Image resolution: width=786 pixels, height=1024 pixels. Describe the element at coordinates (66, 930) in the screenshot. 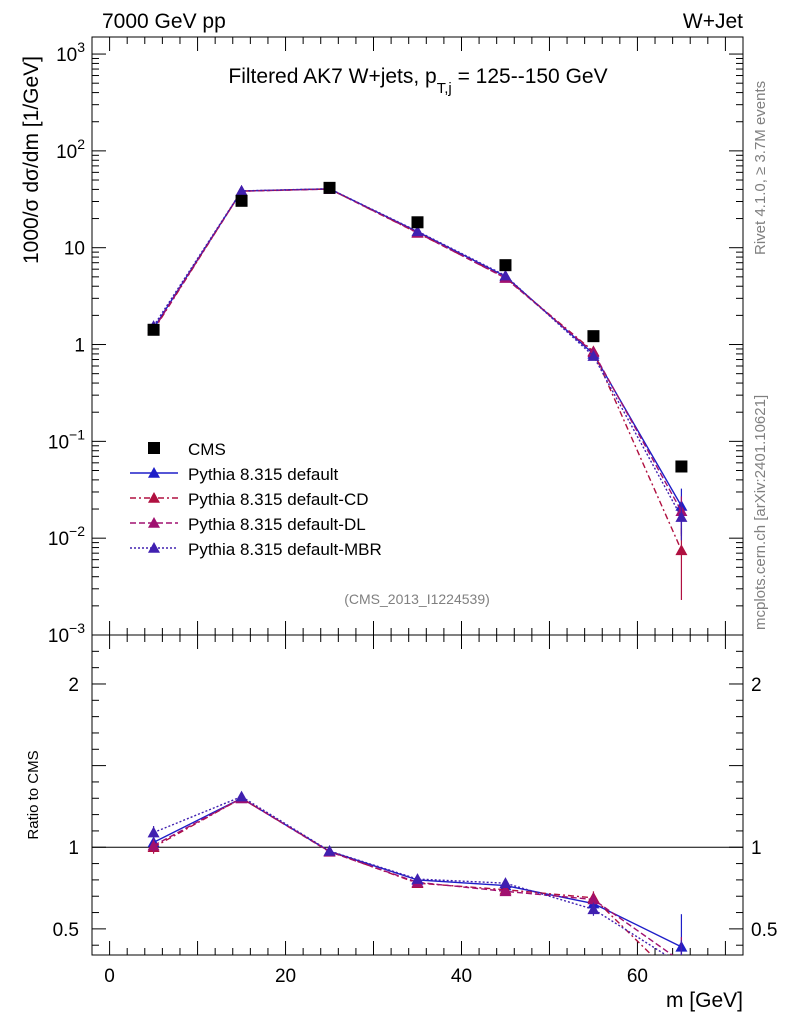

I see `ratio-y-tick-label: 0.5` at that location.